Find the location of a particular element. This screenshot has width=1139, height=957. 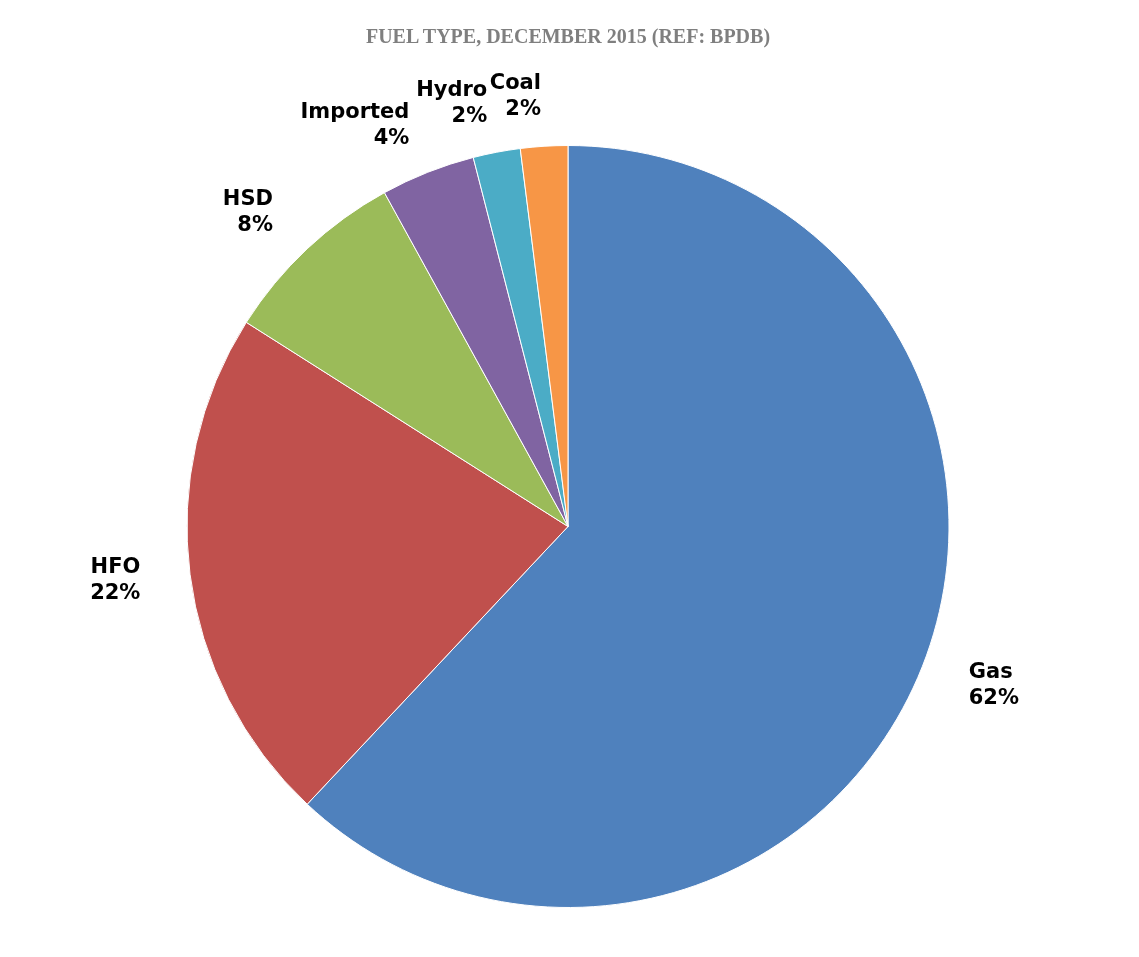

data-label: 4% is located at coordinates (391, 137).